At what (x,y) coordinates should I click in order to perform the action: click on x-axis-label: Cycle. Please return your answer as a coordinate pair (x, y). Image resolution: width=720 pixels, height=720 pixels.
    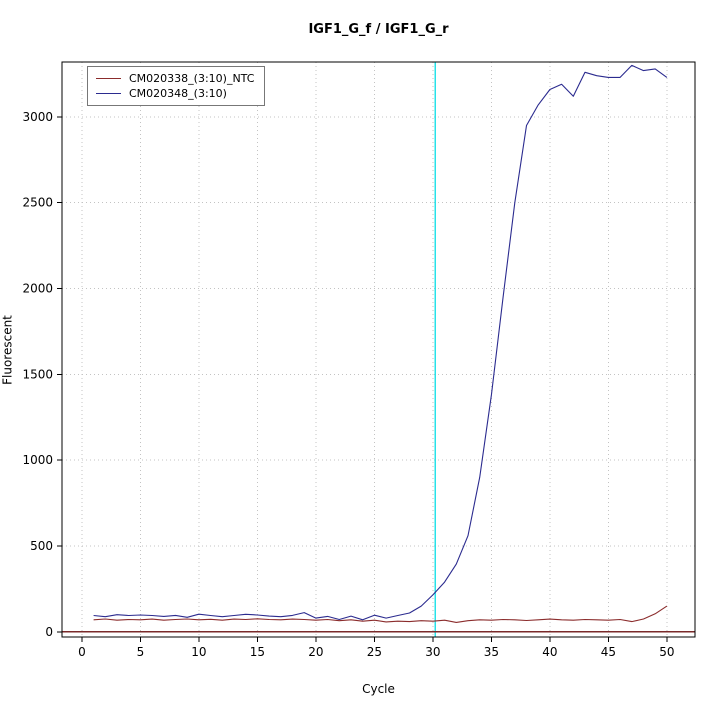
    Looking at the image, I should click on (378, 689).